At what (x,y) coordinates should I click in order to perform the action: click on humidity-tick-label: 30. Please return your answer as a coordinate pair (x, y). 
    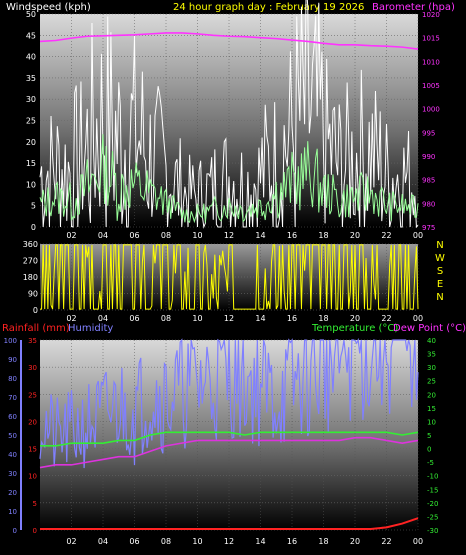
    Looking at the image, I should click on (12, 474).